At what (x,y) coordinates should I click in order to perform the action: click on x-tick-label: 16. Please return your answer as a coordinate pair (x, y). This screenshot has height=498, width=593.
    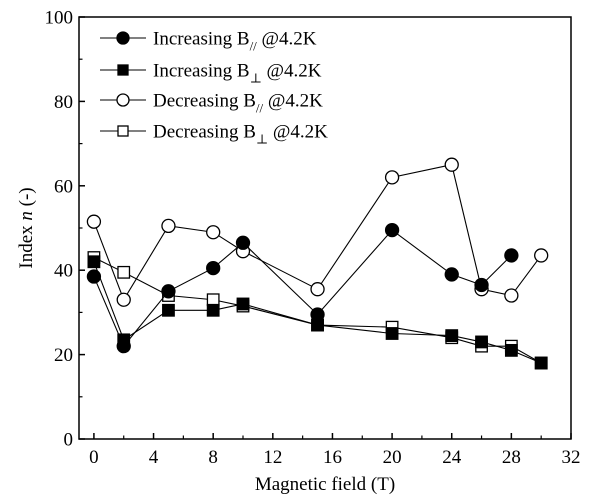
    Looking at the image, I should click on (332, 457).